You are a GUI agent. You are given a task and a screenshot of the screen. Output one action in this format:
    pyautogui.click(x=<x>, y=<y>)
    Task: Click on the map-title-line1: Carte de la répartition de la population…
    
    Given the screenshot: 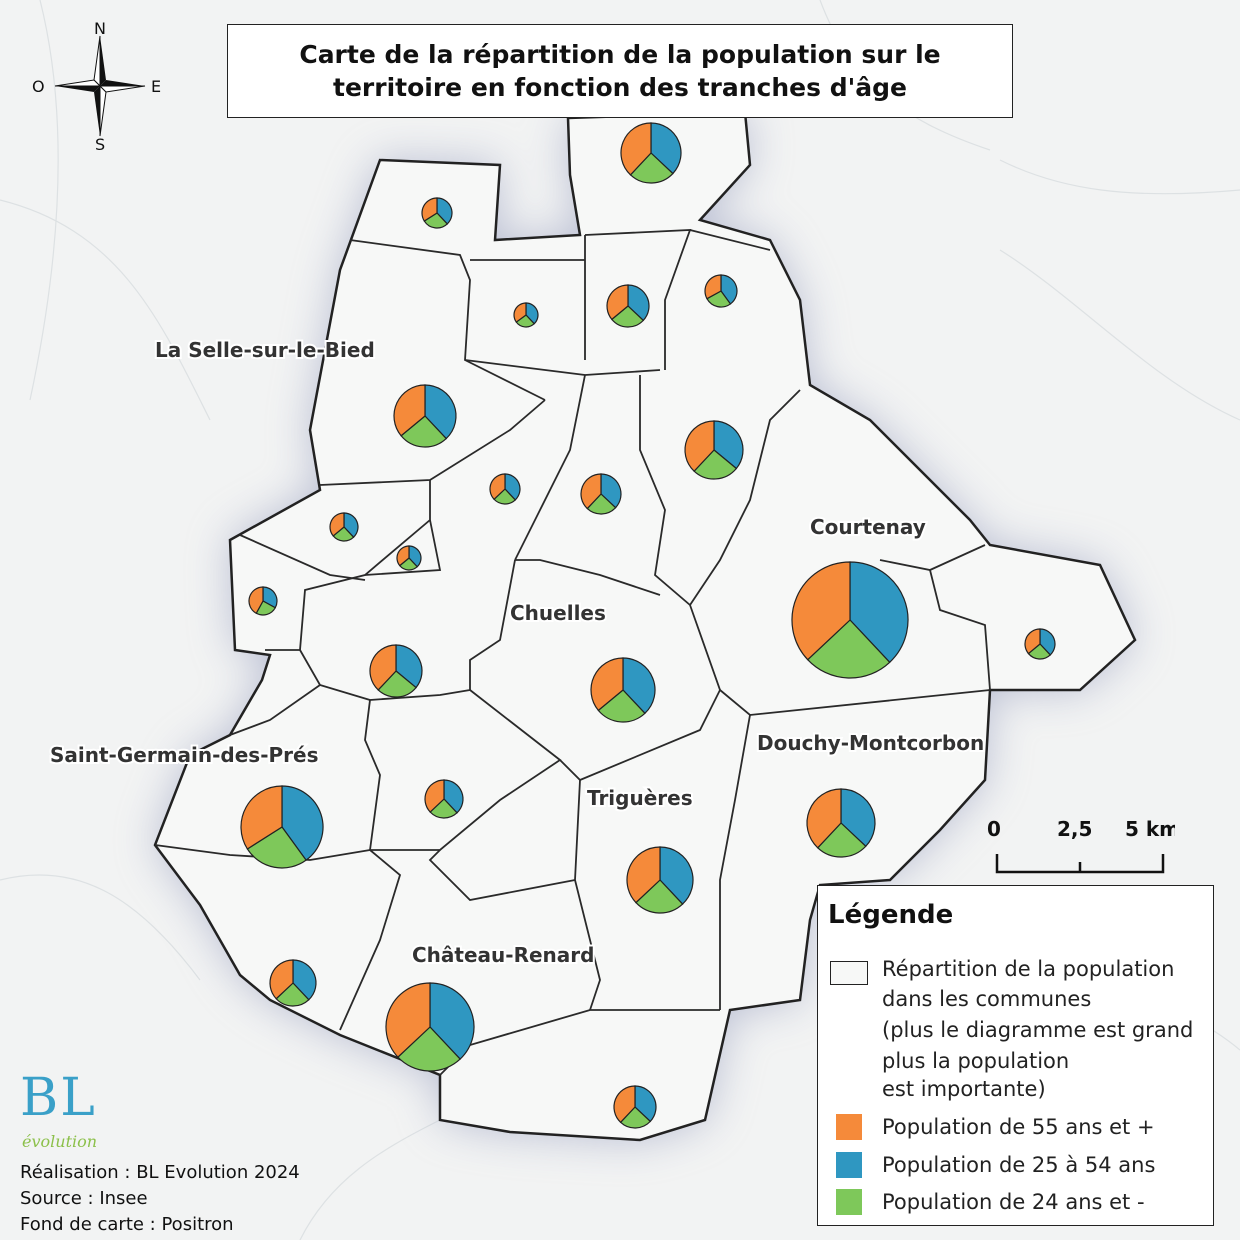 What is the action you would take?
    pyautogui.click(x=620, y=54)
    